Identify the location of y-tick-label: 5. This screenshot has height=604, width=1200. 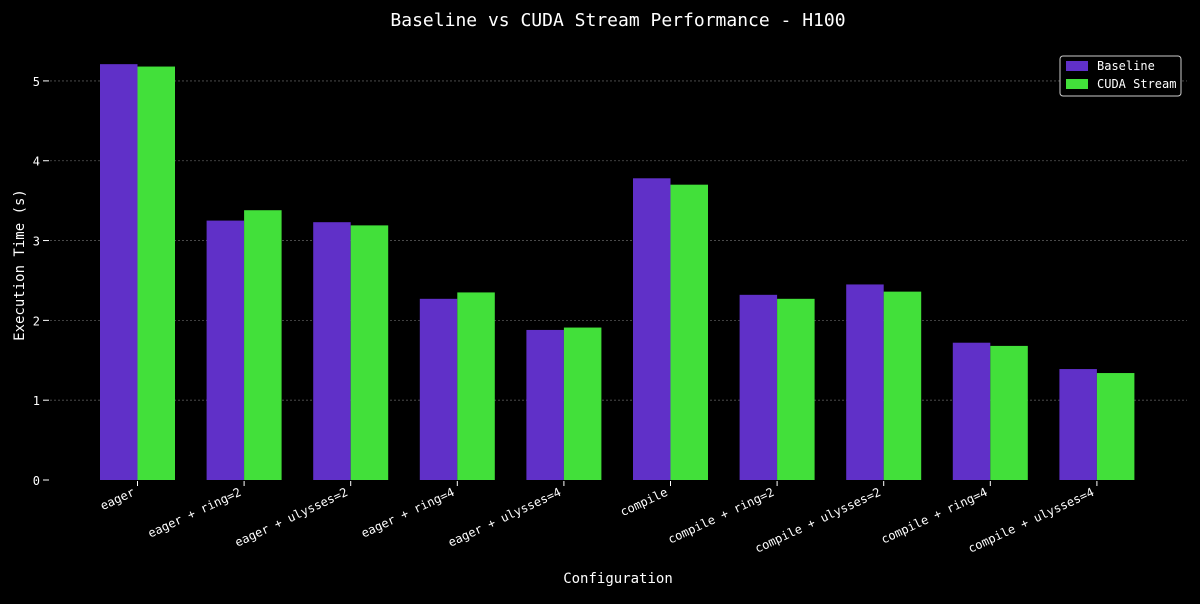
(36, 82).